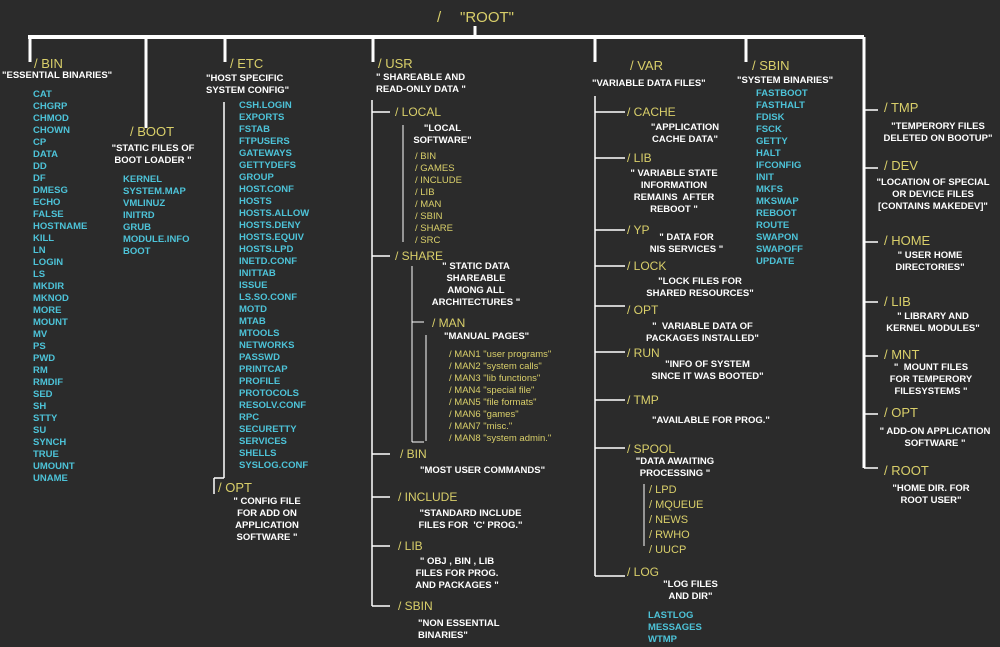 The width and height of the screenshot is (1000, 647). Describe the element at coordinates (415, 606) in the screenshot. I see `dir-usr-sbin: / SBIN` at that location.